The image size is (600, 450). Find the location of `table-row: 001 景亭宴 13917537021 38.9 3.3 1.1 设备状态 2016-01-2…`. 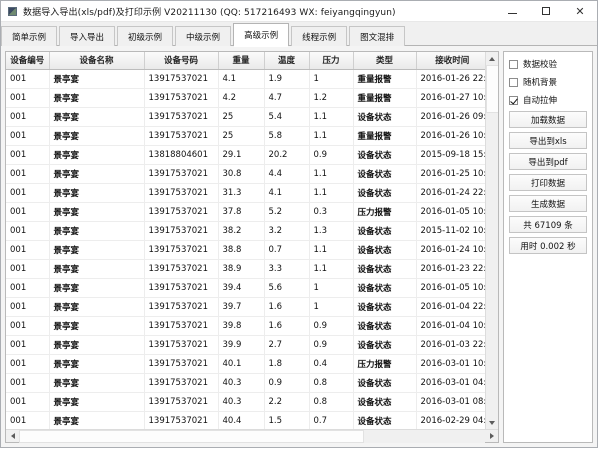

table-row: 001 景亭宴 13917537021 38.9 3.3 1.1 设备状态 2016-01-2… is located at coordinates (245, 269).